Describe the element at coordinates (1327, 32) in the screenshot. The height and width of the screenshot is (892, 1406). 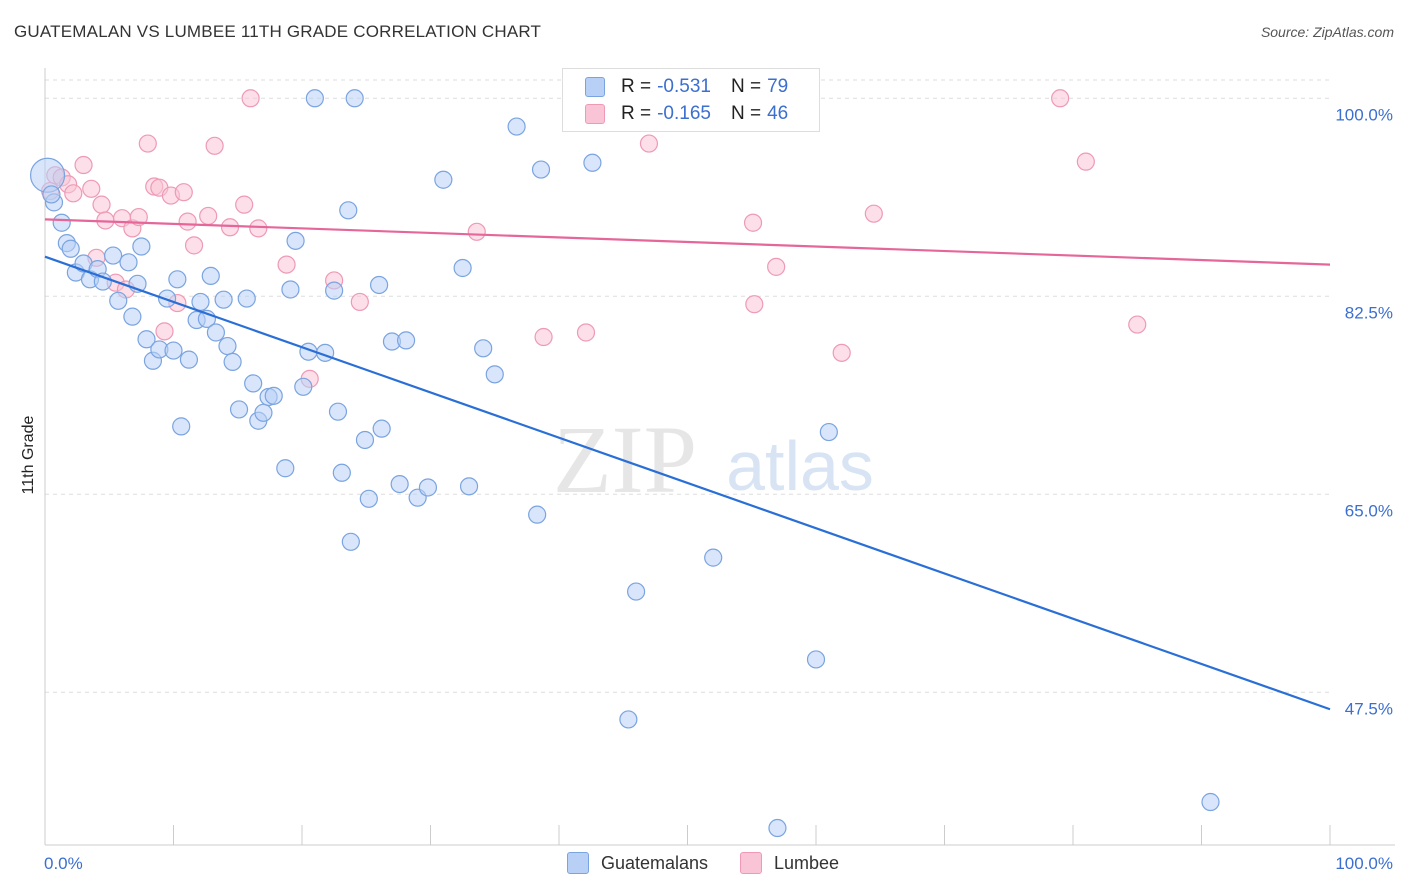
I see `source-label: Source: ZipAtlas.com` at that location.